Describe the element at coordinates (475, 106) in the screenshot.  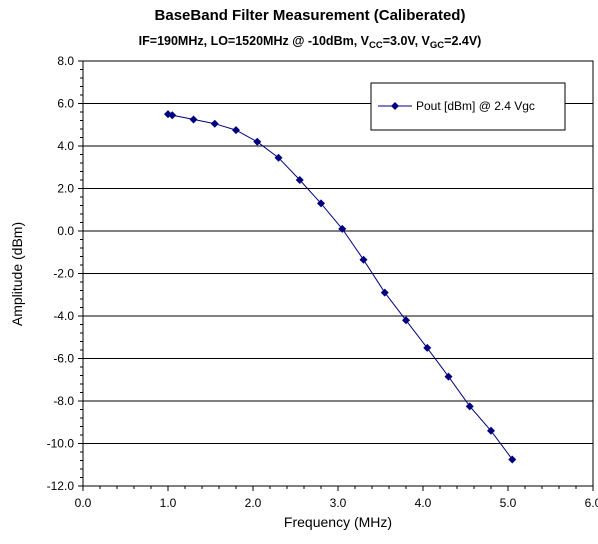
I see `legend-entry-label: Pout [dBm] @ 2.4 Vgc` at that location.